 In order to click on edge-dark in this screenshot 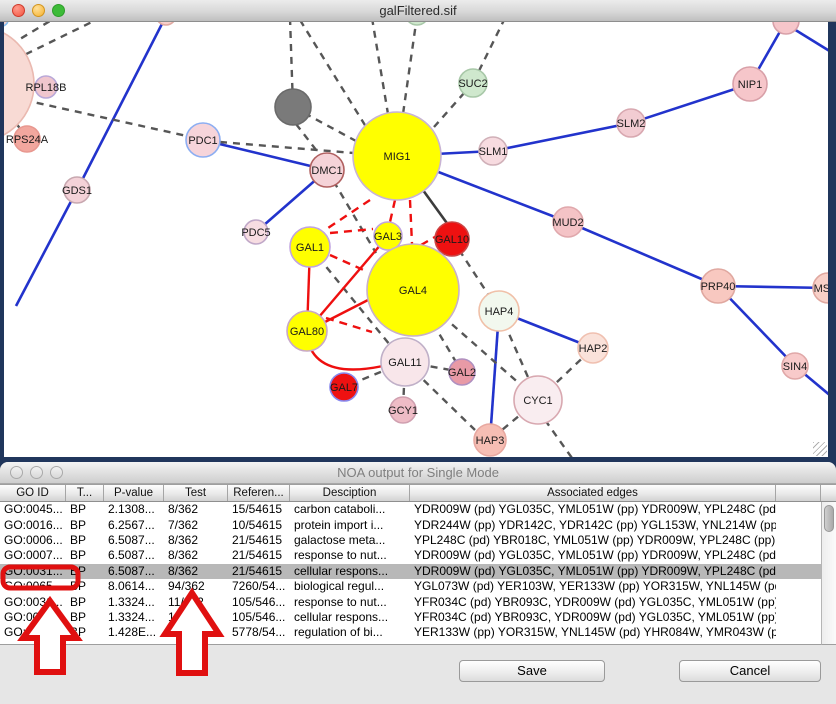, I will do `click(434, 206)`.